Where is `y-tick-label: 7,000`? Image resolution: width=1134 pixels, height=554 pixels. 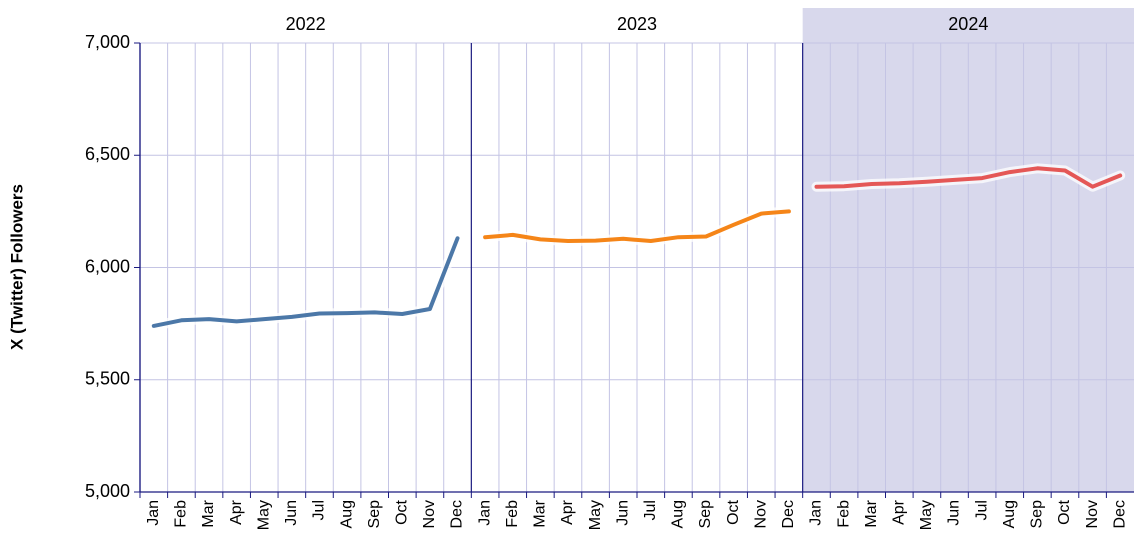 y-tick-label: 7,000 is located at coordinates (107, 42).